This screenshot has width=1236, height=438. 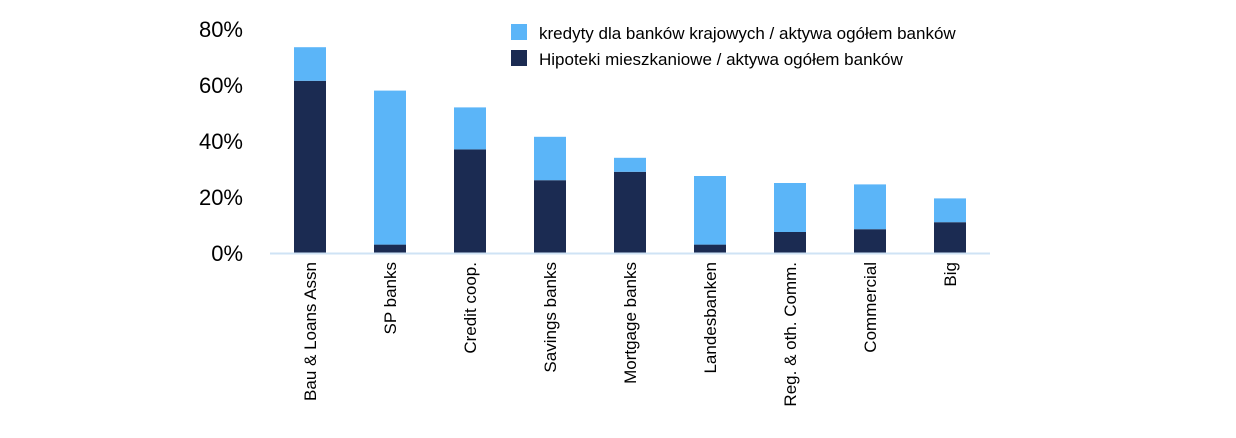 I want to click on x-tick-label: Landesbanken, so click(x=710, y=318).